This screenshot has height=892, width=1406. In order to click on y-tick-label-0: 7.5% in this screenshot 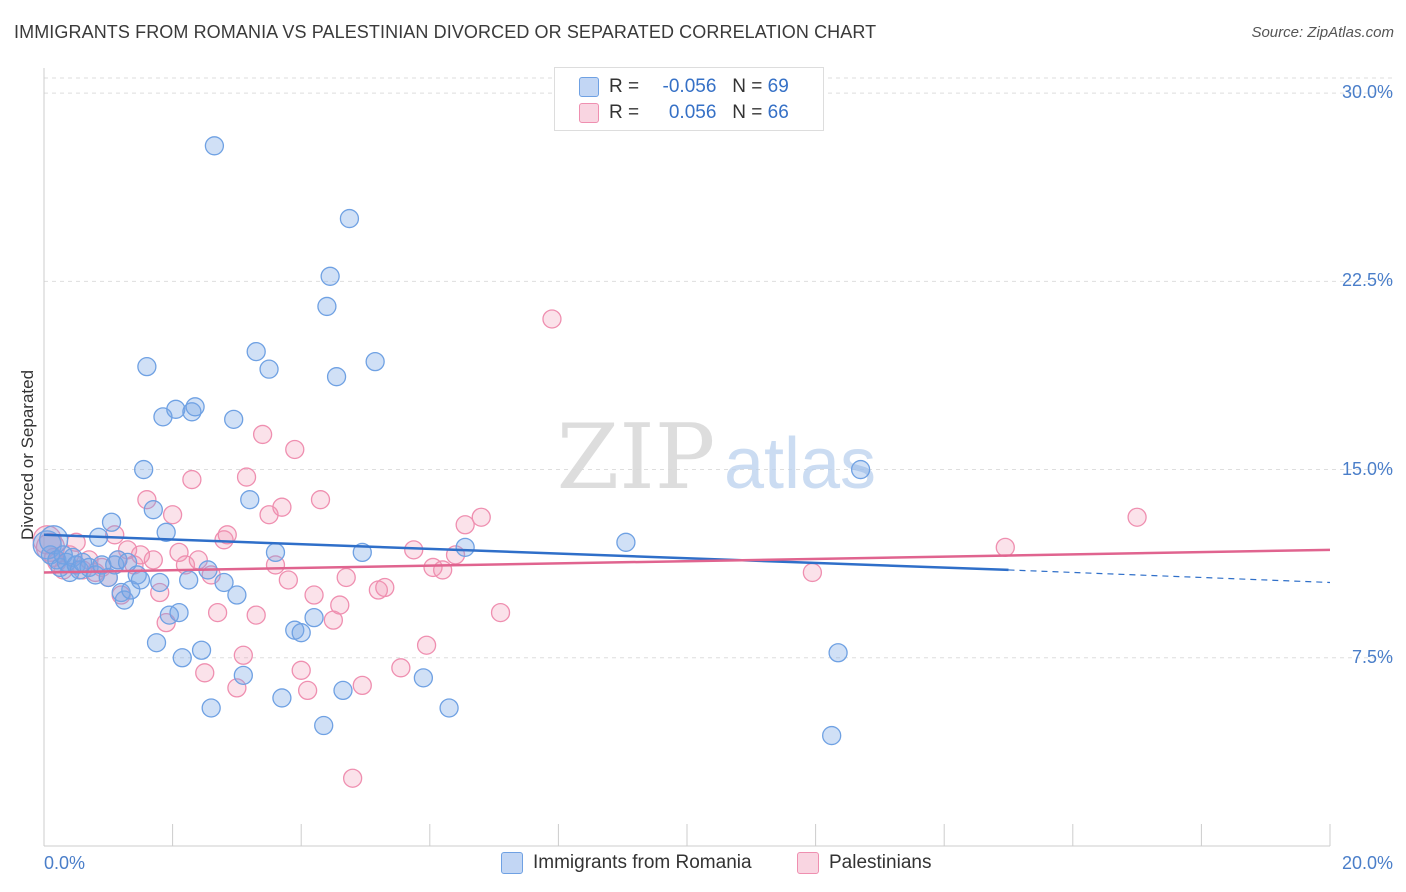, I will do `click(1372, 656)`.